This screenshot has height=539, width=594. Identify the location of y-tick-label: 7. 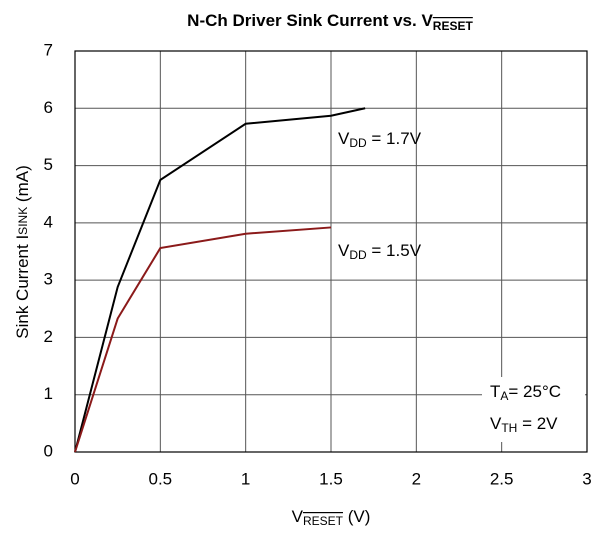
(48, 49).